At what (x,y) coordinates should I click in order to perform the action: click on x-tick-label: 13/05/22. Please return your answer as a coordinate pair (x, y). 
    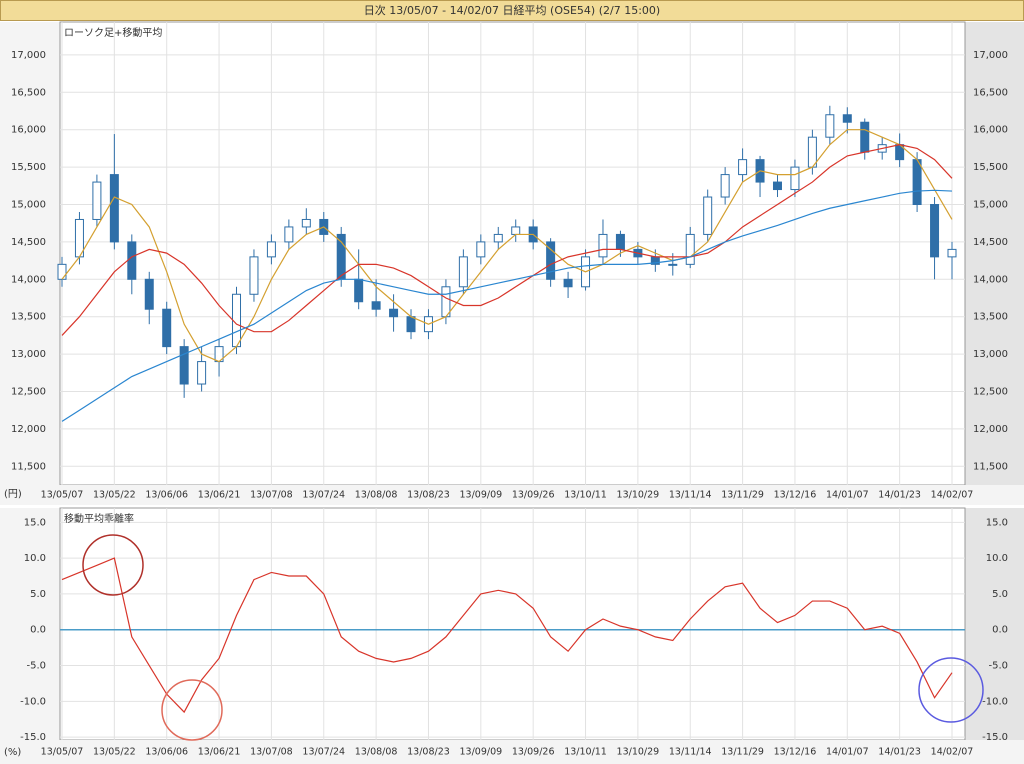
    Looking at the image, I should click on (114, 752).